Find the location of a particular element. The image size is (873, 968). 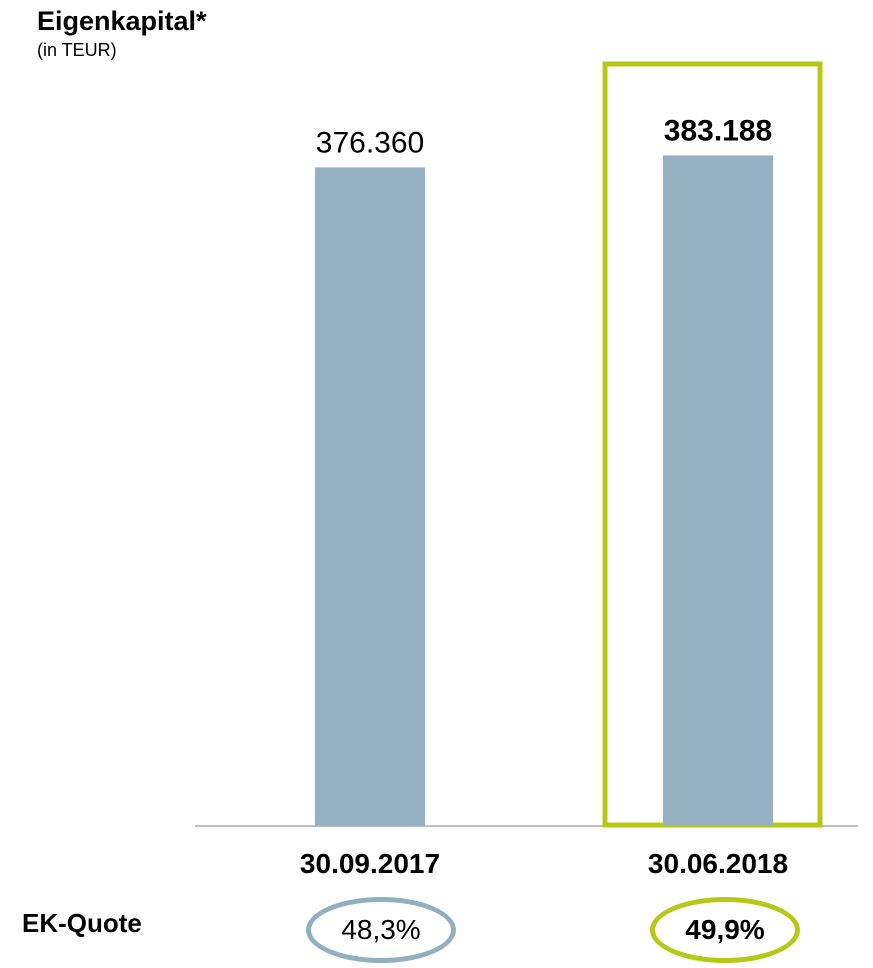

ek-quote-value-2017: 48,3% is located at coordinates (381, 930).